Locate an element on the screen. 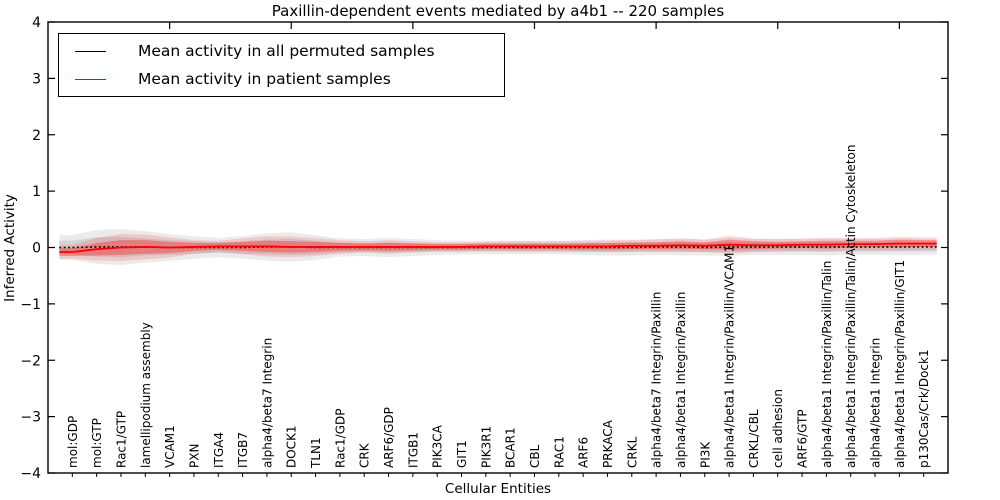  svg-text: CRK is located at coordinates (365, 455).